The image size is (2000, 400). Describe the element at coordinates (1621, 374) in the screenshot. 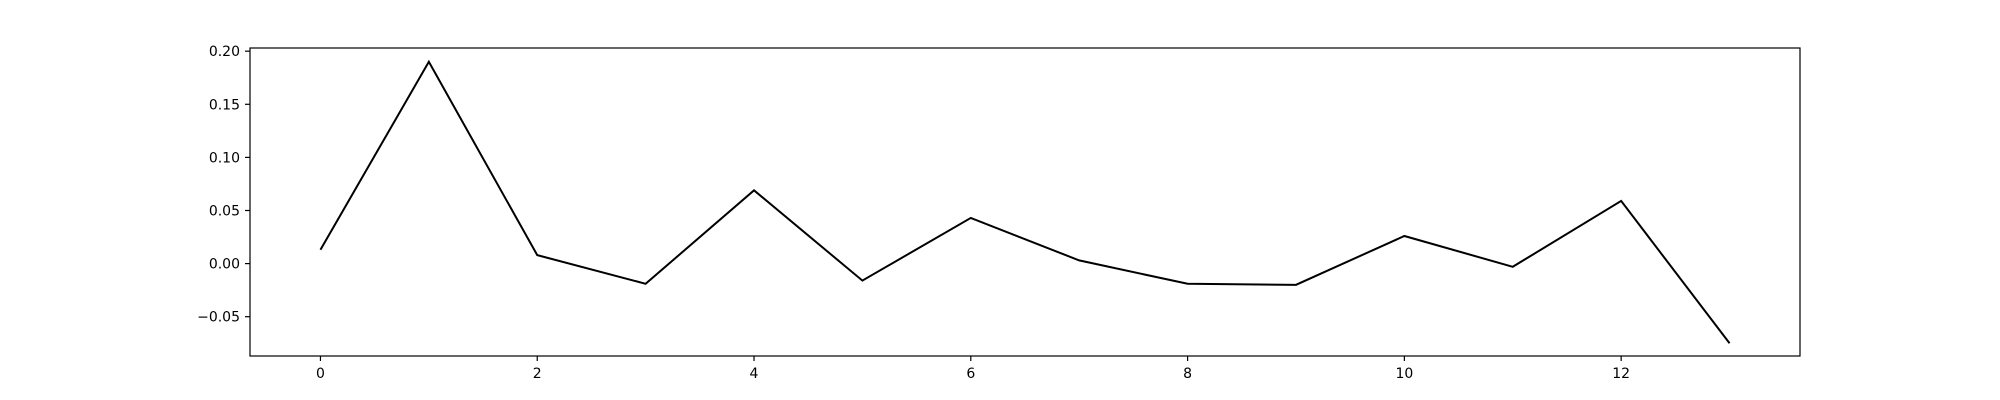

I see `x-tick-label: 12` at that location.